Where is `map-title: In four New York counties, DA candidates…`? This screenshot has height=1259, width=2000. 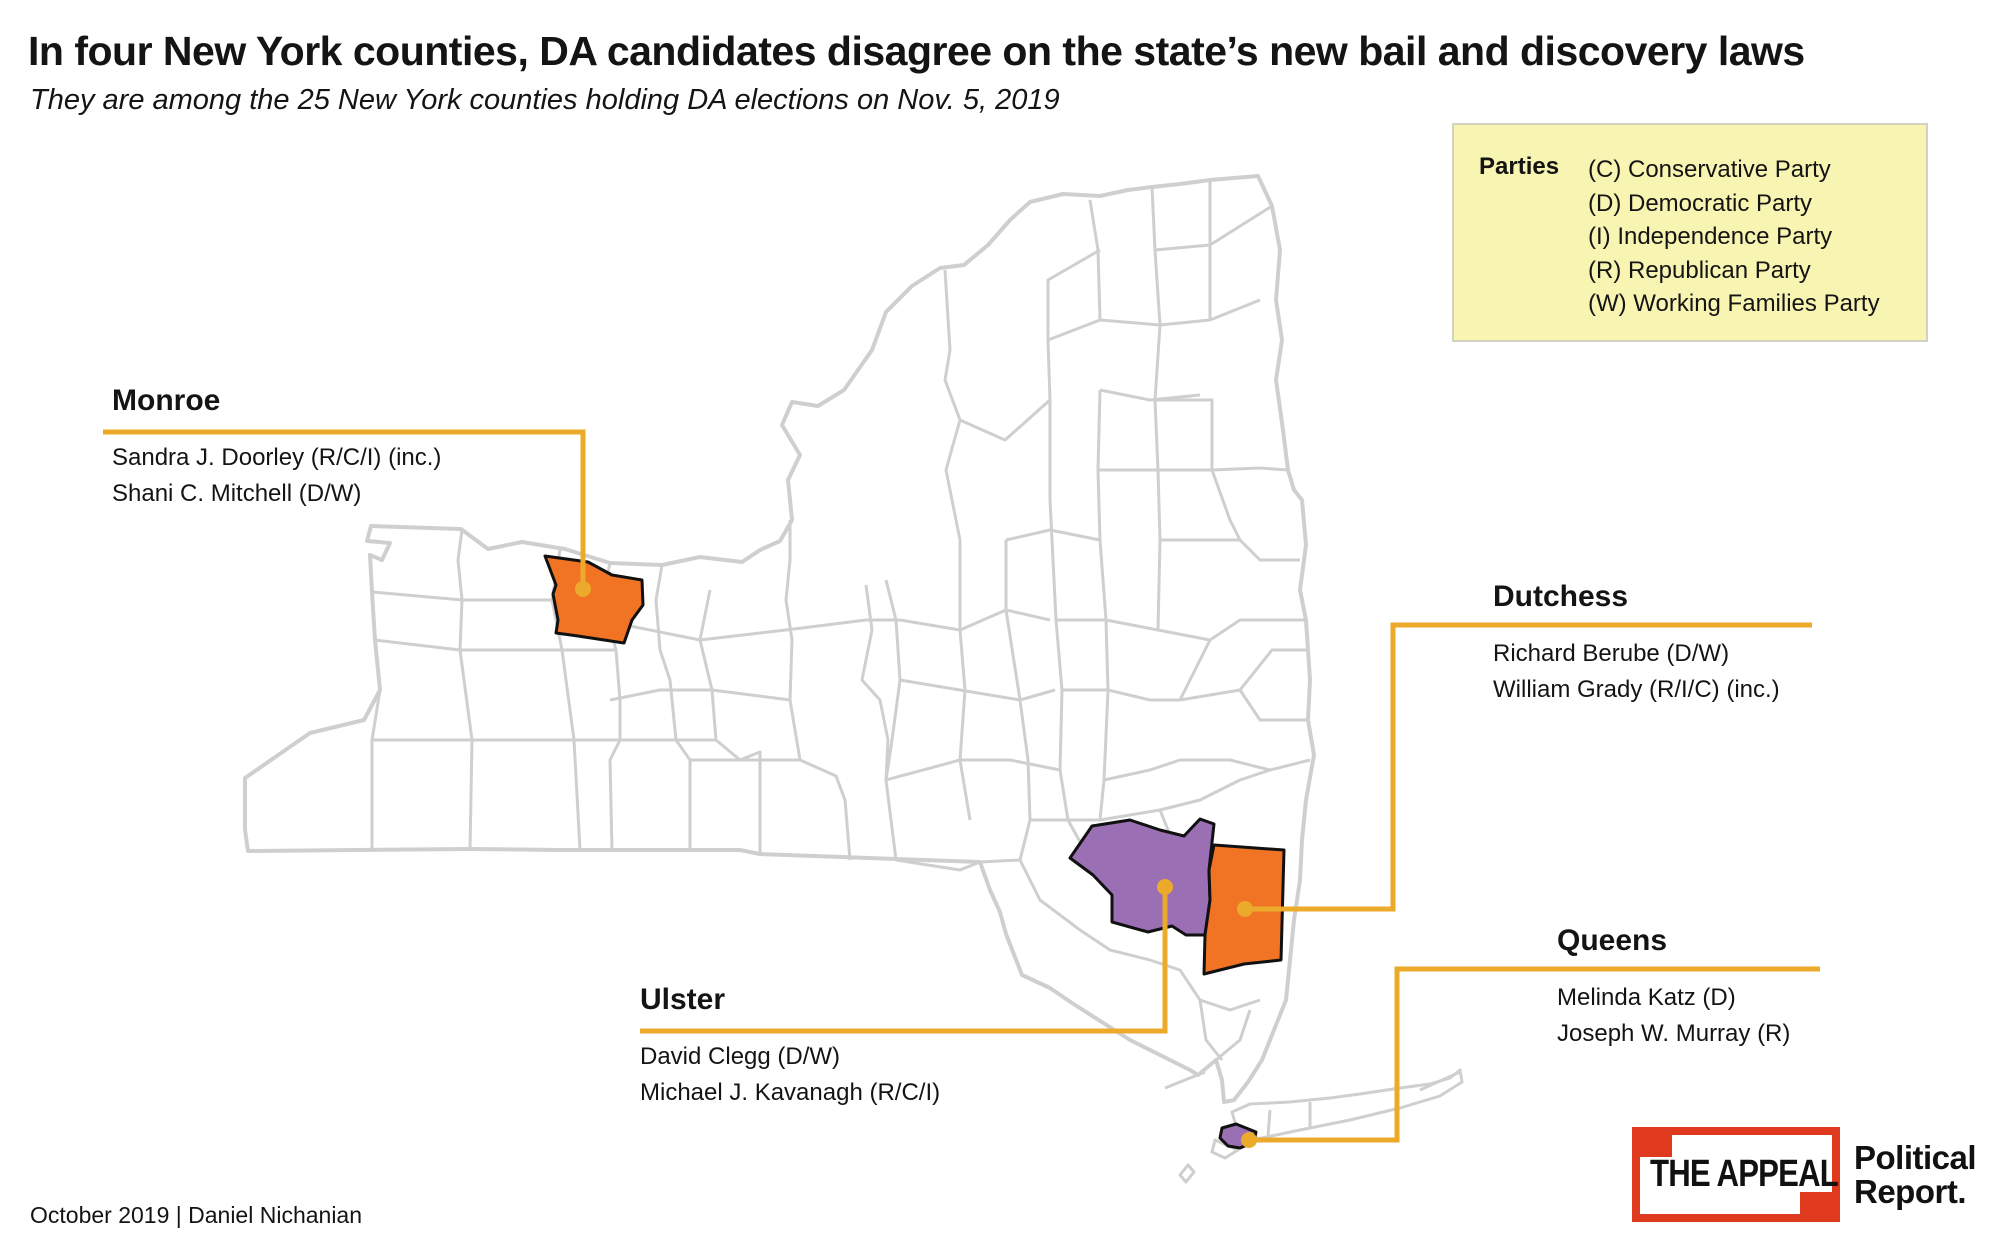
map-title: In four New York counties, DA candidates… is located at coordinates (916, 51).